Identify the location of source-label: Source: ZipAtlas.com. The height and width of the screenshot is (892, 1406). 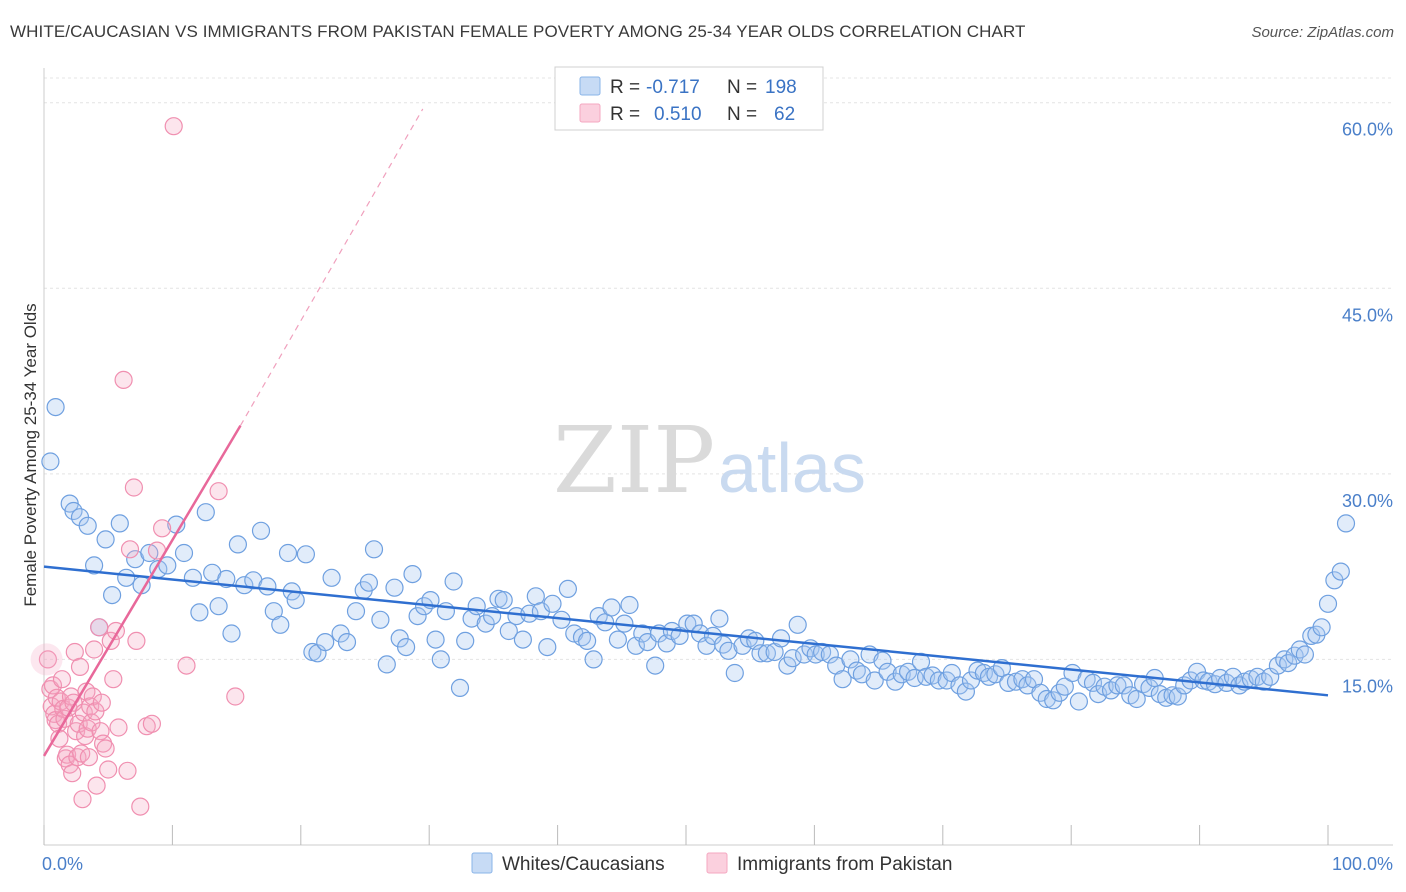
(1322, 32).